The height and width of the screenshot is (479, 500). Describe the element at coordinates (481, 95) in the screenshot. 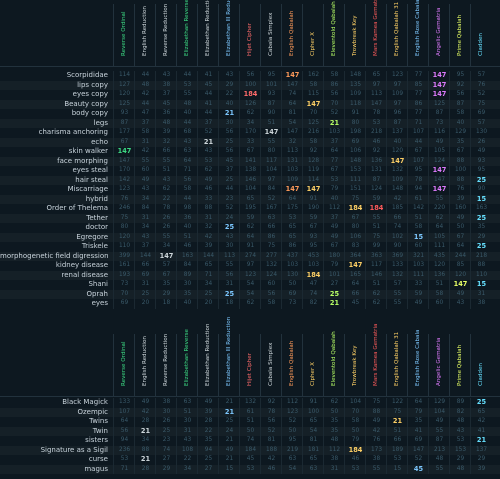

I see `value-cell: 52` at that location.